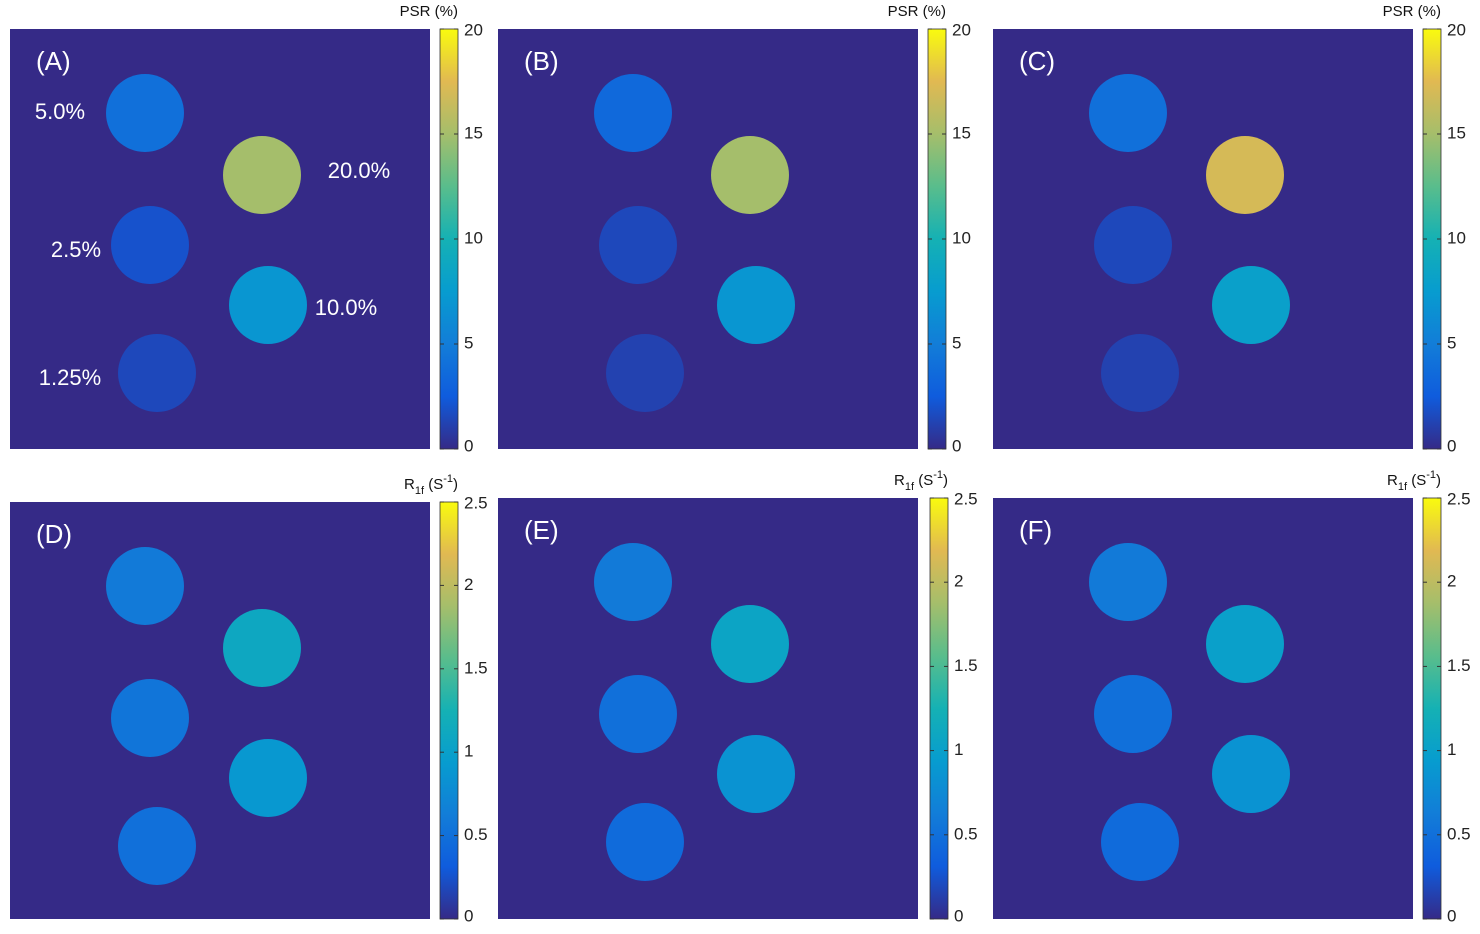  Describe the element at coordinates (541, 530) in the screenshot. I see `panel-label: (E)` at that location.